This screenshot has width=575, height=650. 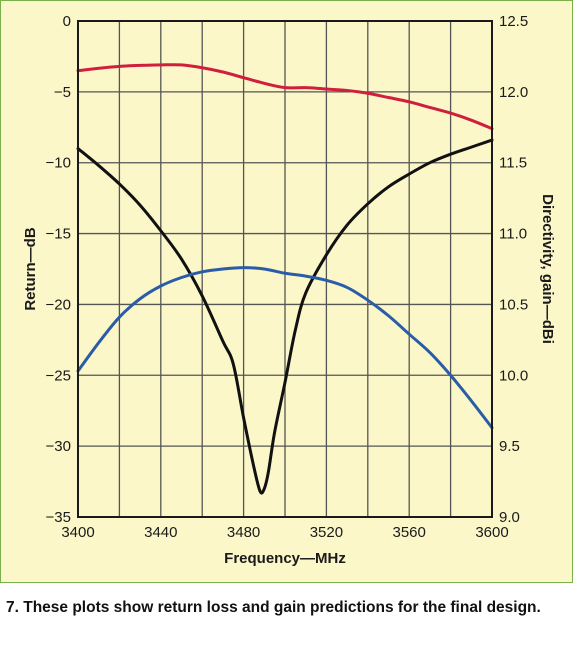 I want to click on y-left-tick-label: −5, so click(x=62, y=92).